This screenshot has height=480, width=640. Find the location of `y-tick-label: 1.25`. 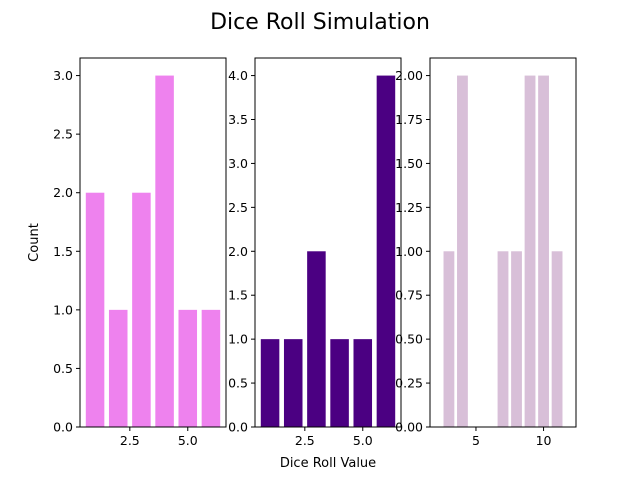

y-tick-label: 1.25 is located at coordinates (409, 207).